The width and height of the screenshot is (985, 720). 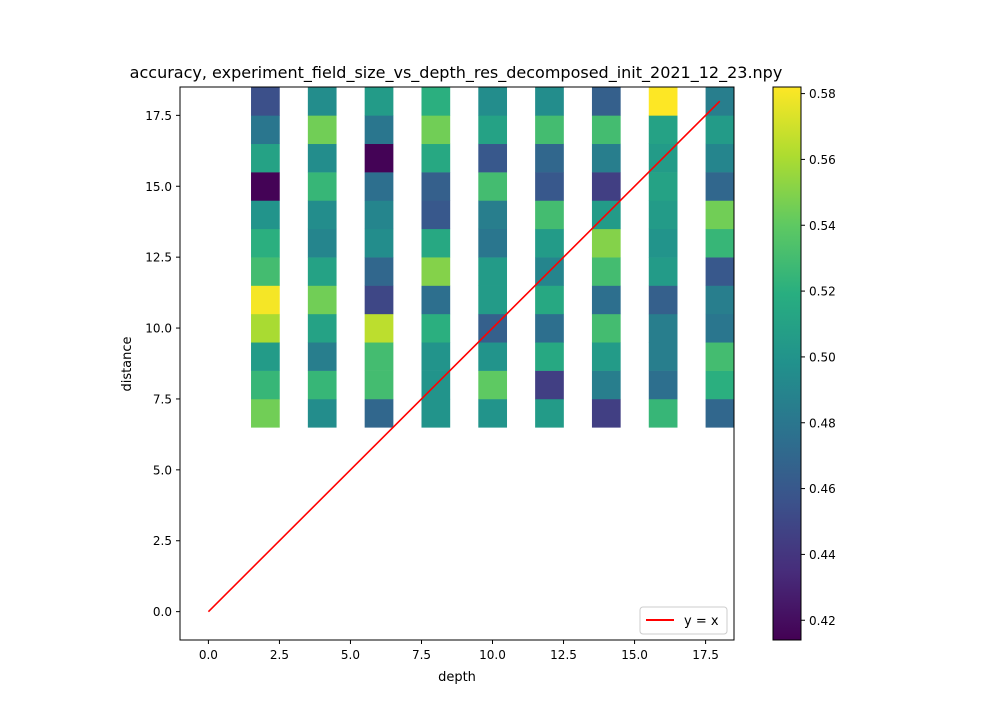 What do you see at coordinates (350, 655) in the screenshot?
I see `x-tick-label: 5.0` at bounding box center [350, 655].